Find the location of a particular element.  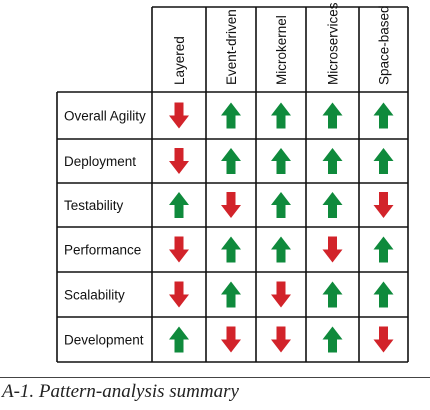

column-header-event-driven: Event-driven is located at coordinates (231, 47).